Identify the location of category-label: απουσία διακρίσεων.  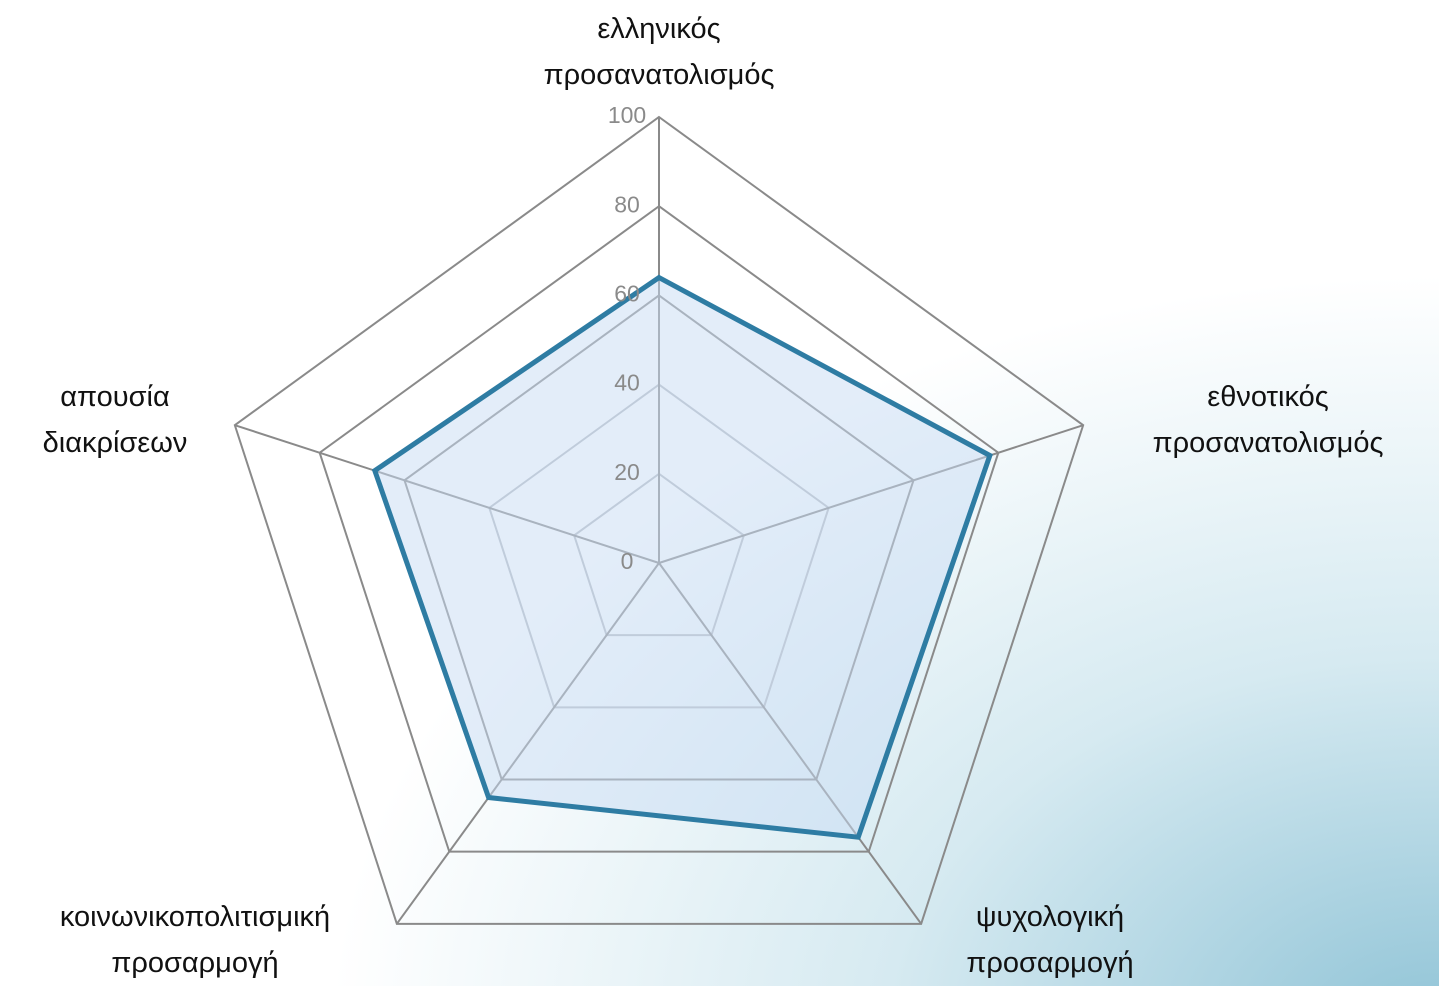
(115, 420).